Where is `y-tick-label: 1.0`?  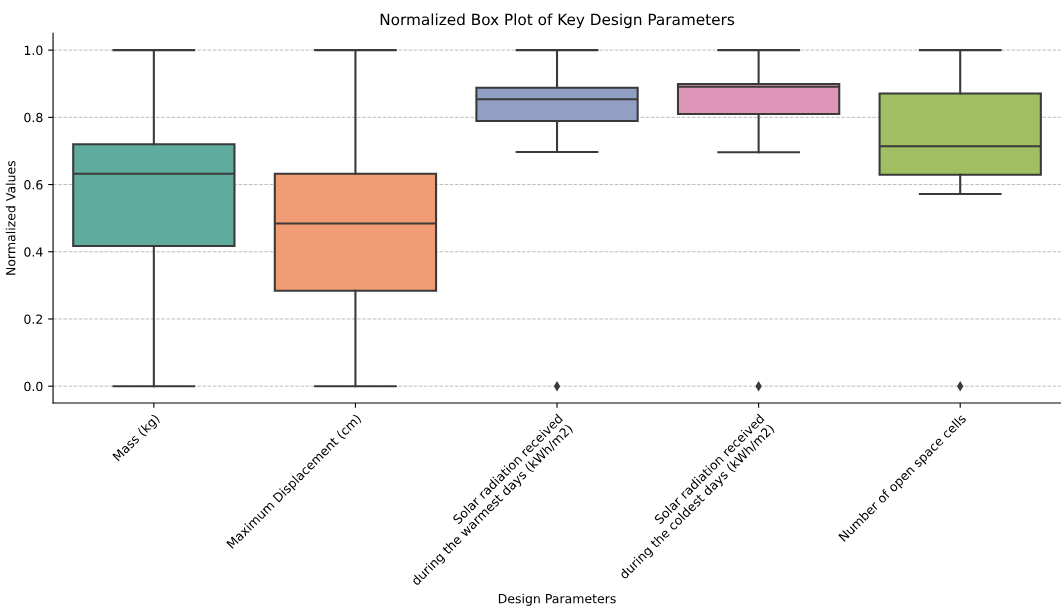 y-tick-label: 1.0 is located at coordinates (33, 50).